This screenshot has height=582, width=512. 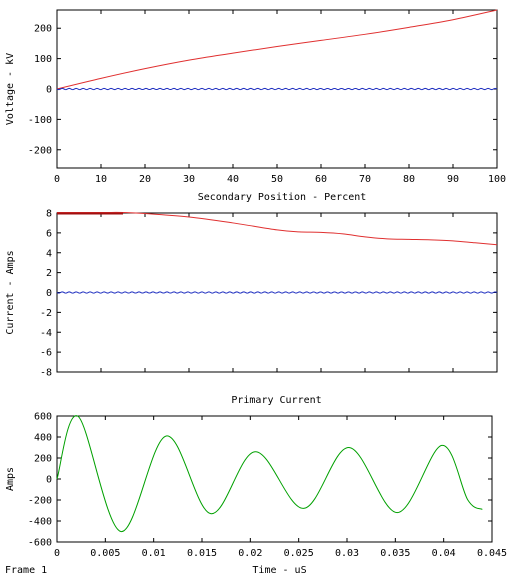 What do you see at coordinates (299, 553) in the screenshot?
I see `x-tick-label: 0.025` at bounding box center [299, 553].